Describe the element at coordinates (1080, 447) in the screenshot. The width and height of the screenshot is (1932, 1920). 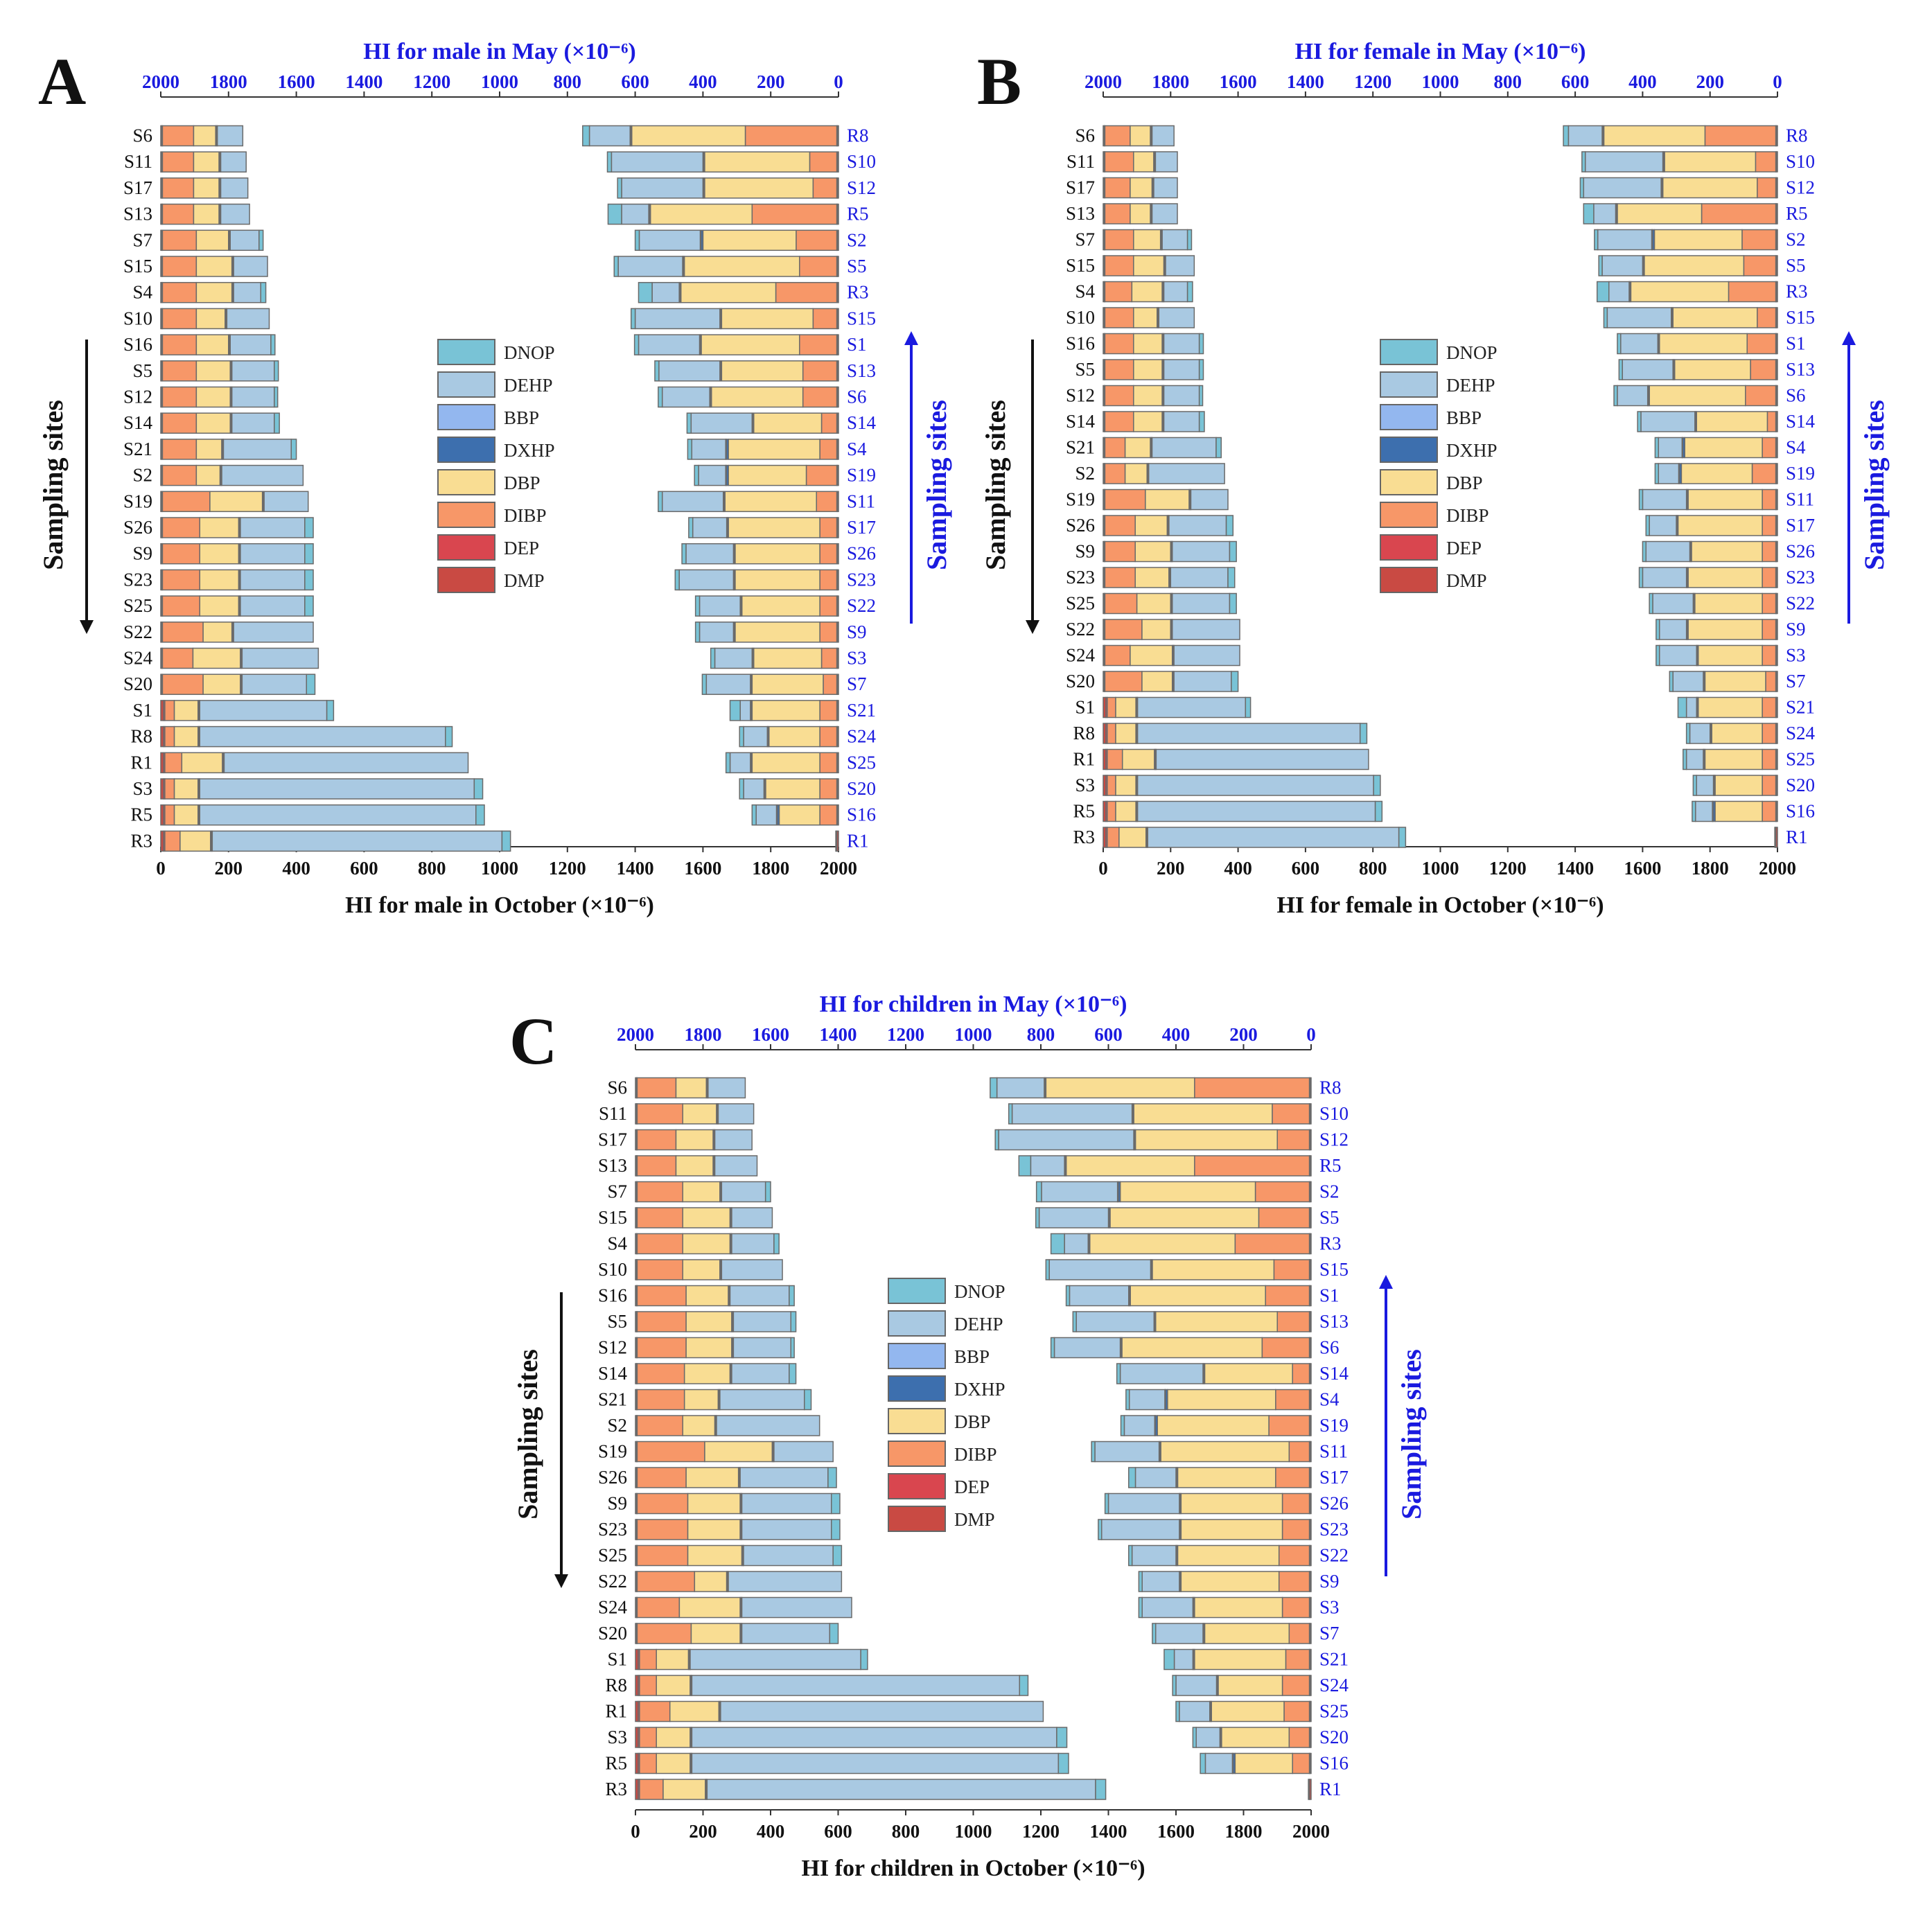
I see `october-category-label: S21` at that location.